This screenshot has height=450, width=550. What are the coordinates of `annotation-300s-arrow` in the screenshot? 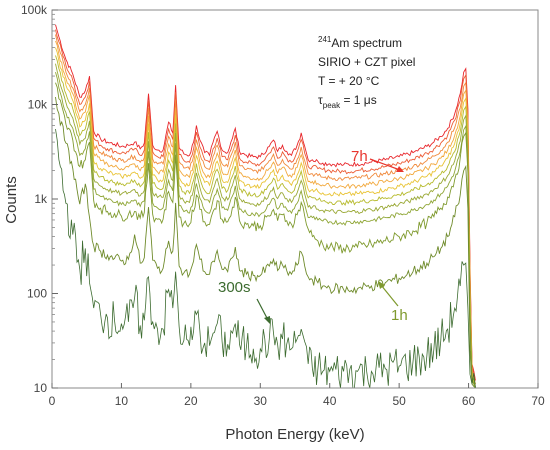 It's located at (262, 309).